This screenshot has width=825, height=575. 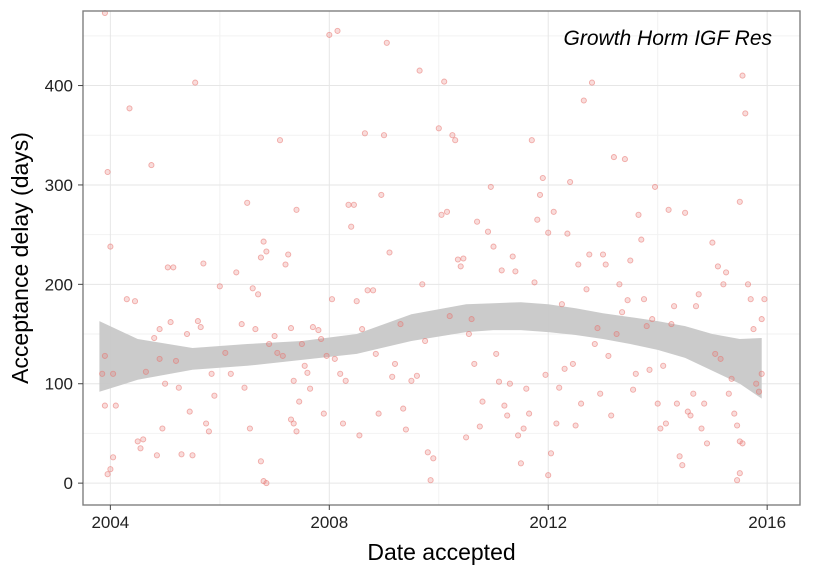 I want to click on confidence-band-layer, so click(x=430, y=350).